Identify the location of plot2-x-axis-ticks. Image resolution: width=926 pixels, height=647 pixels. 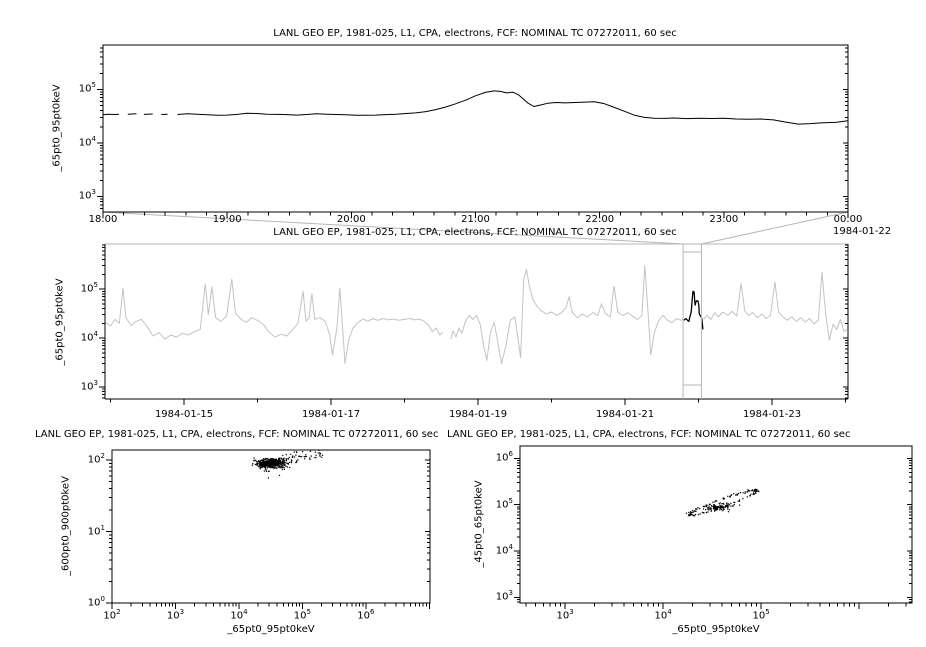
(478, 402).